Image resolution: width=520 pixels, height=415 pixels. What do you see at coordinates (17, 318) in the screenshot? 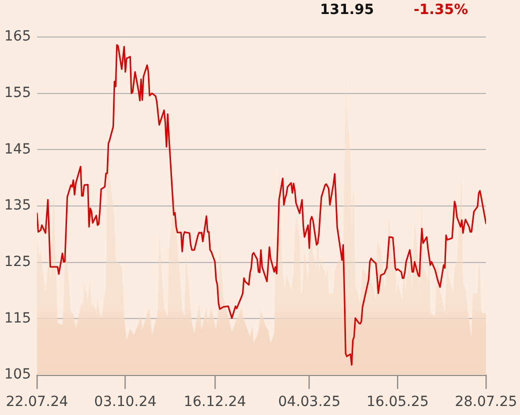
I see `y-tick-label: 115` at bounding box center [17, 318].